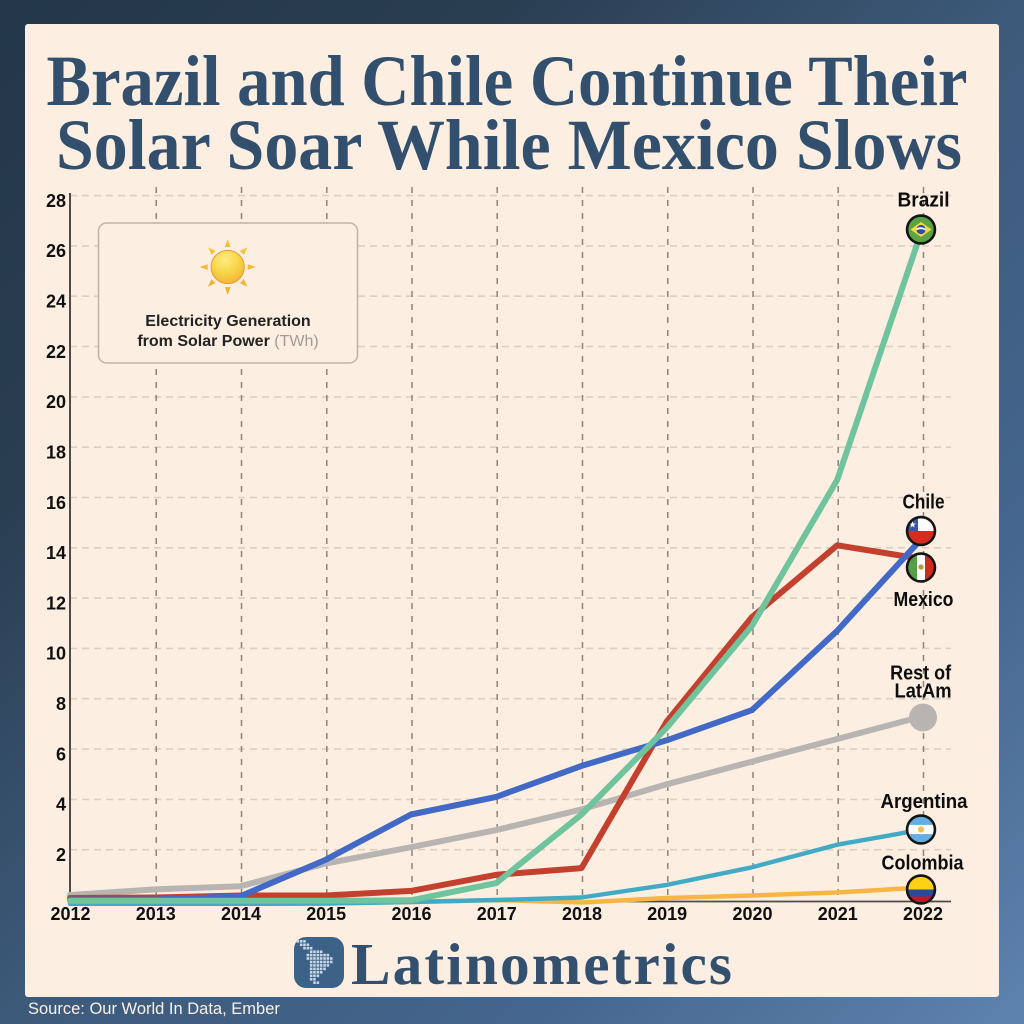 The height and width of the screenshot is (1024, 1024). Describe the element at coordinates (509, 145) in the screenshot. I see `svg-text: Solar Soar While Mexico Slows` at that location.